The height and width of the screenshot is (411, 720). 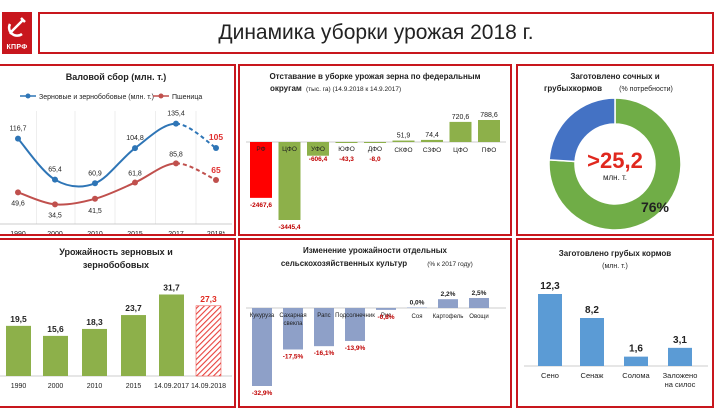 I want to click on data-label: -17,5%, so click(x=293, y=356).